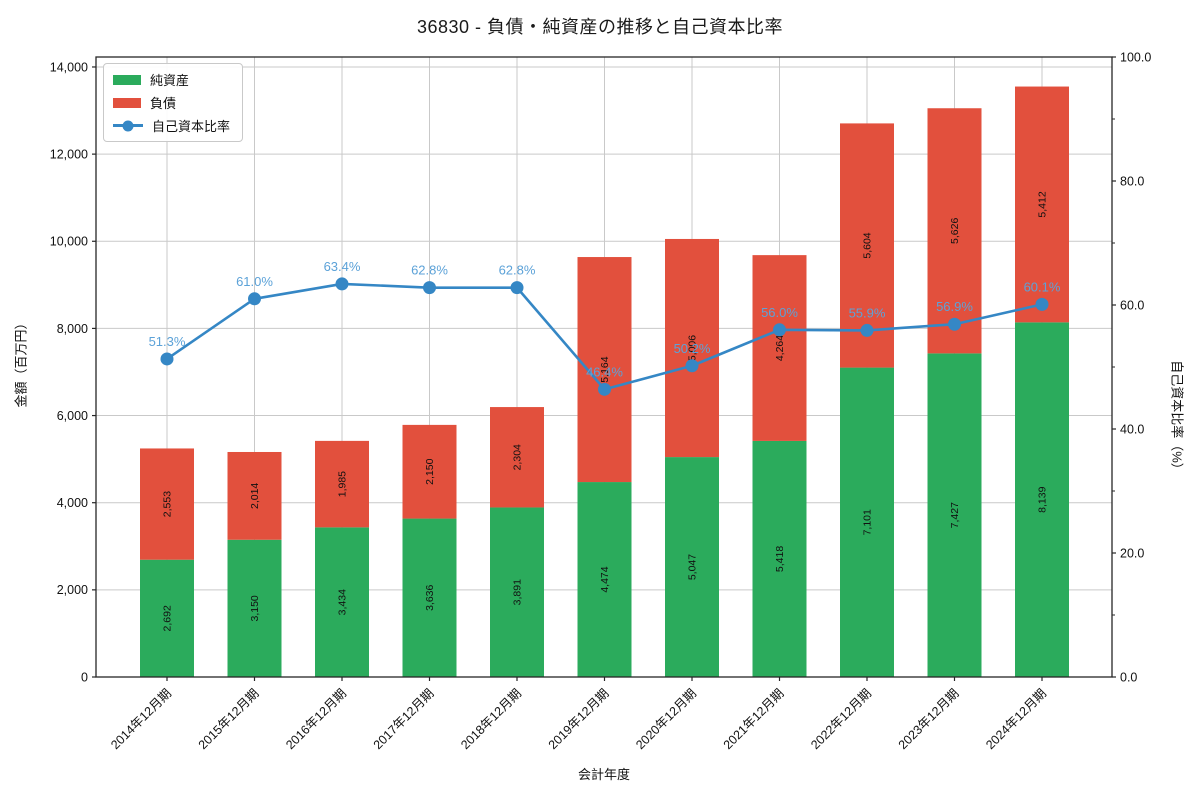 The width and height of the screenshot is (1200, 800). I want to click on equity-ratio-point-label: 61.0%, so click(254, 281).